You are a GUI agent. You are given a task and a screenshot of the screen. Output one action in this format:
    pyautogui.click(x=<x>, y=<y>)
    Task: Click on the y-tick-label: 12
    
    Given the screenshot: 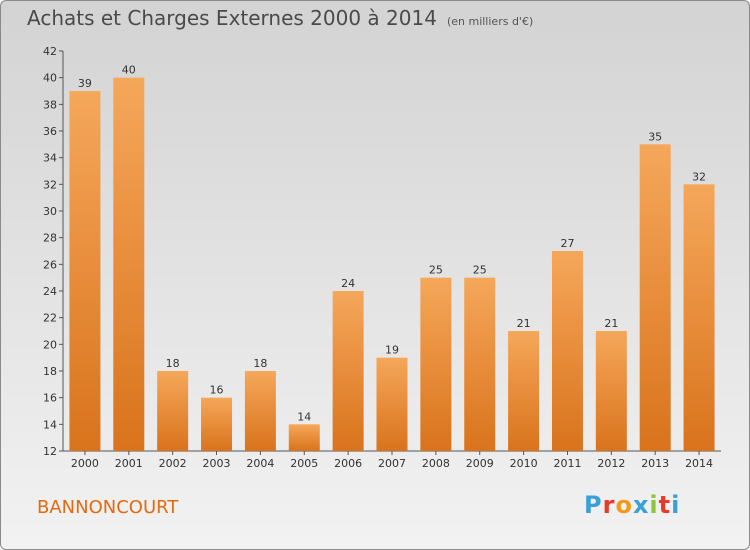 What is the action you would take?
    pyautogui.click(x=50, y=451)
    